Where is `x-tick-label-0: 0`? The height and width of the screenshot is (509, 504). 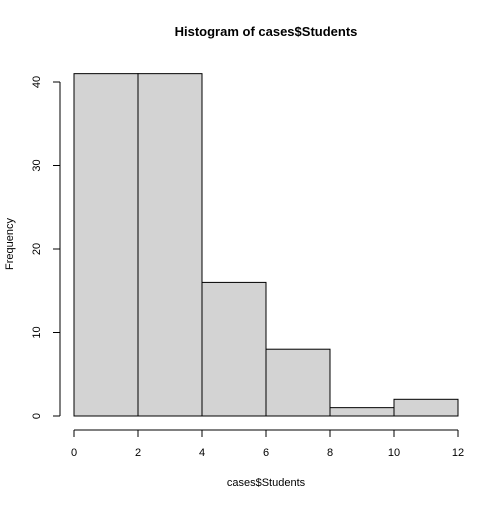 x-tick-label-0: 0 is located at coordinates (74, 453).